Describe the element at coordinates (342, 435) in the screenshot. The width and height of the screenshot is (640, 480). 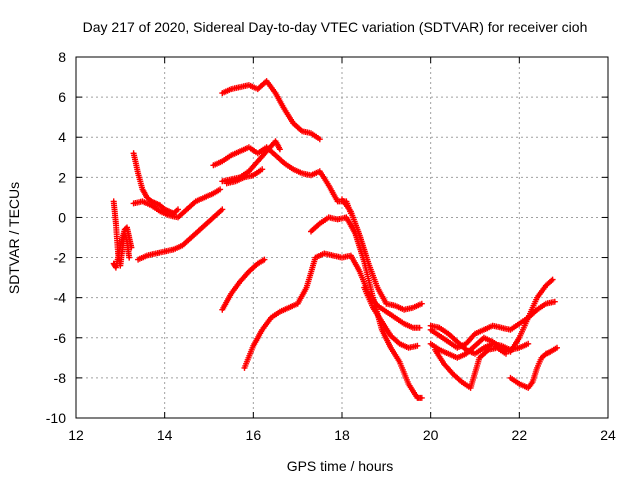
I see `x-tick-label: 18` at that location.